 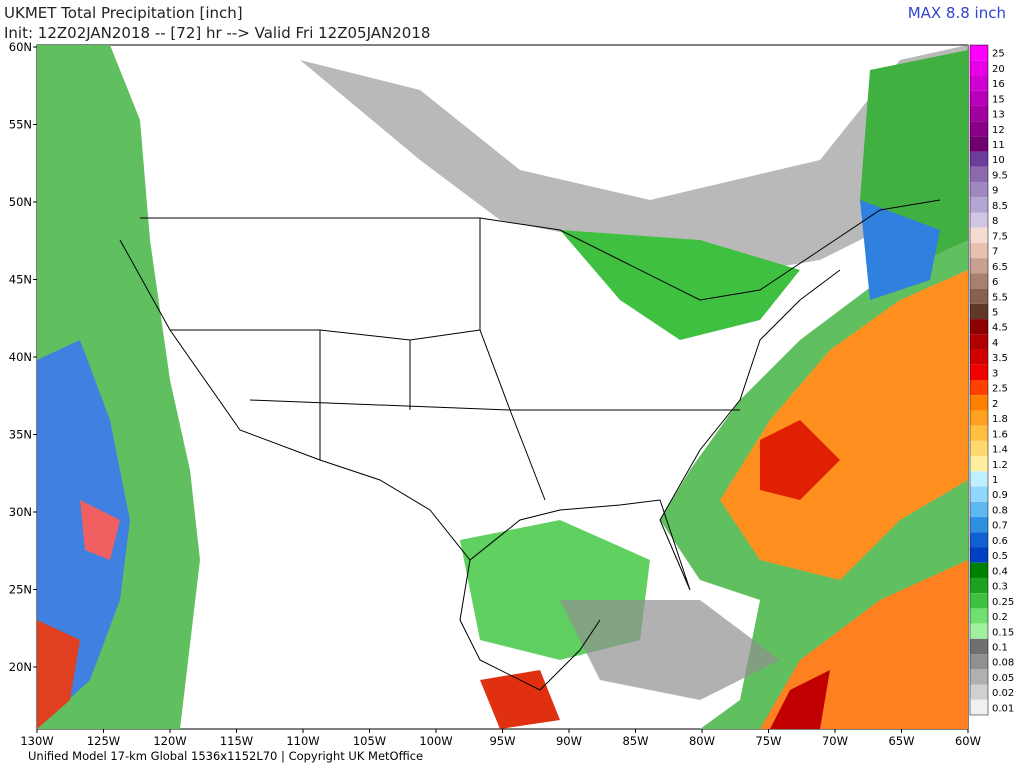 What do you see at coordinates (995, 343) in the screenshot?
I see `colorbar-label: 4` at bounding box center [995, 343].